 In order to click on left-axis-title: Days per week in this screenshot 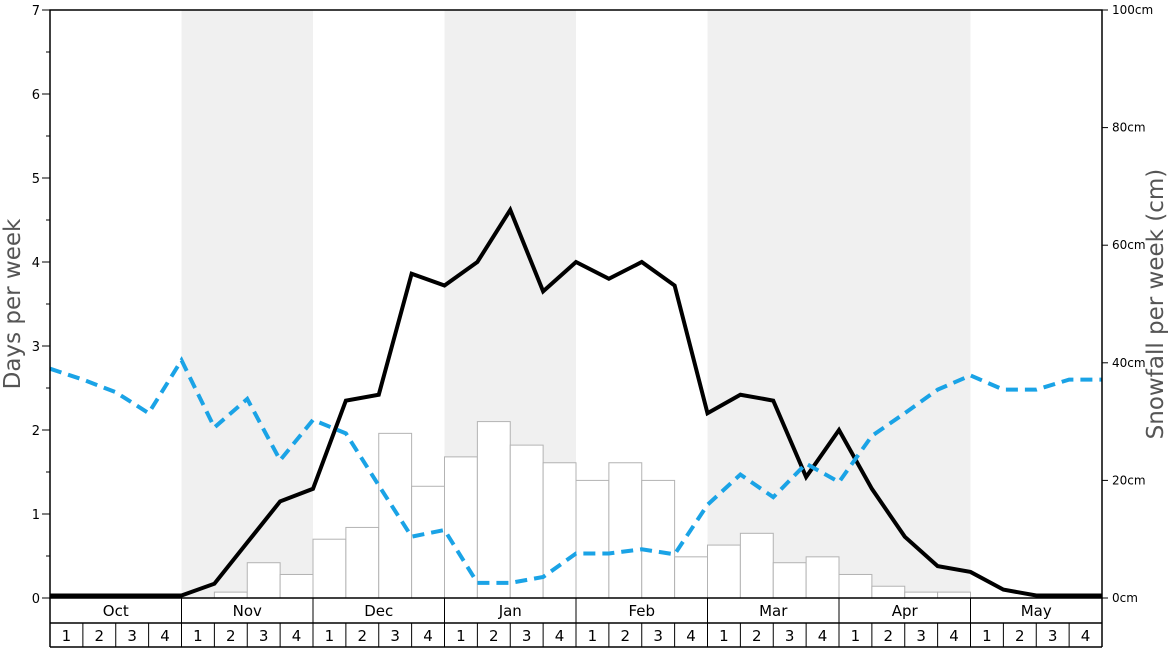, I will do `click(13, 303)`.